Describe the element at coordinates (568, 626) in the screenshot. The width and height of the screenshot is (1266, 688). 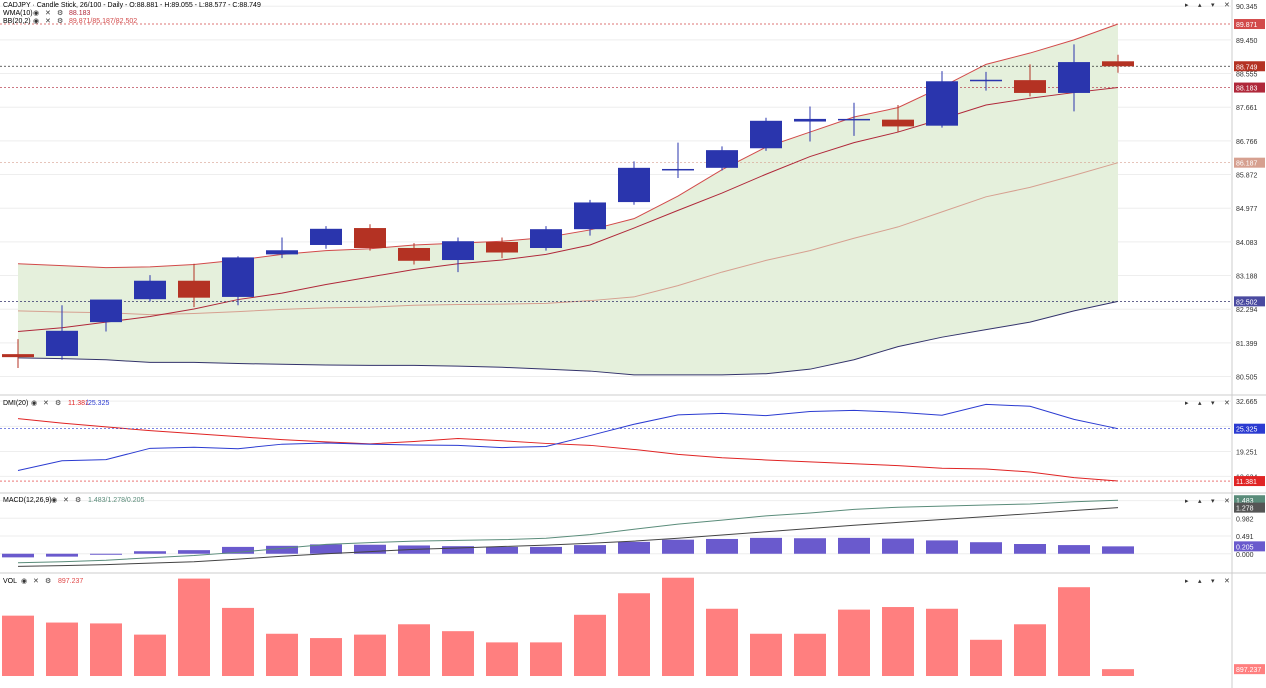
I see `volume-chart` at that location.